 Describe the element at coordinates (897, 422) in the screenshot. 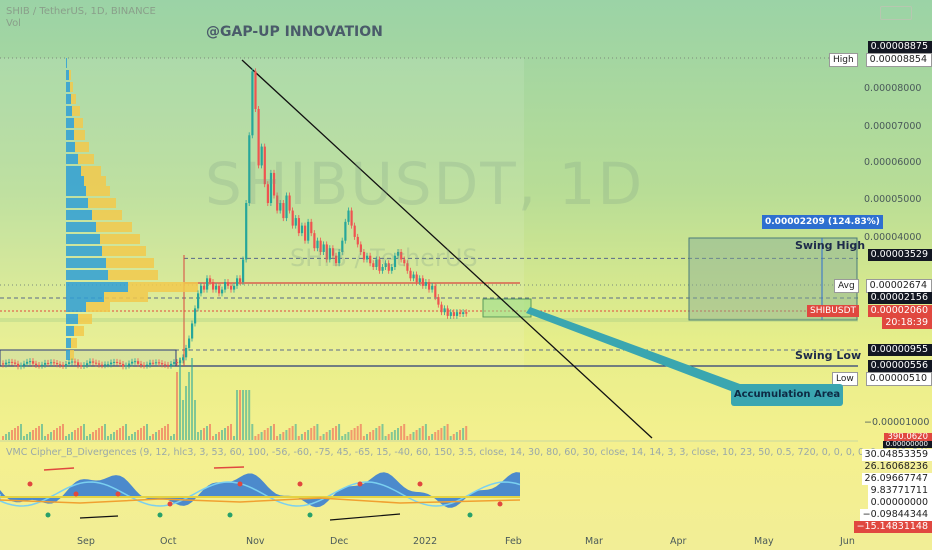

I see `price-tick: −0.00001000` at that location.